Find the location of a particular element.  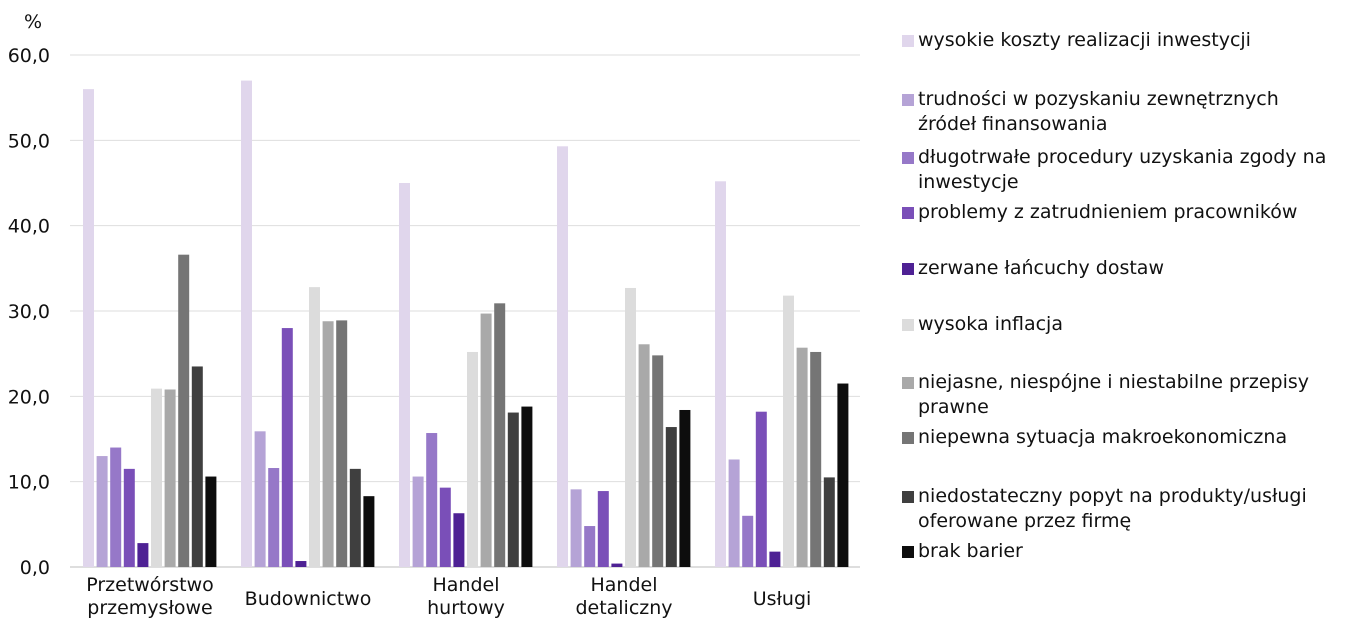

y-tick-label: 60,0 is located at coordinates (29, 56).